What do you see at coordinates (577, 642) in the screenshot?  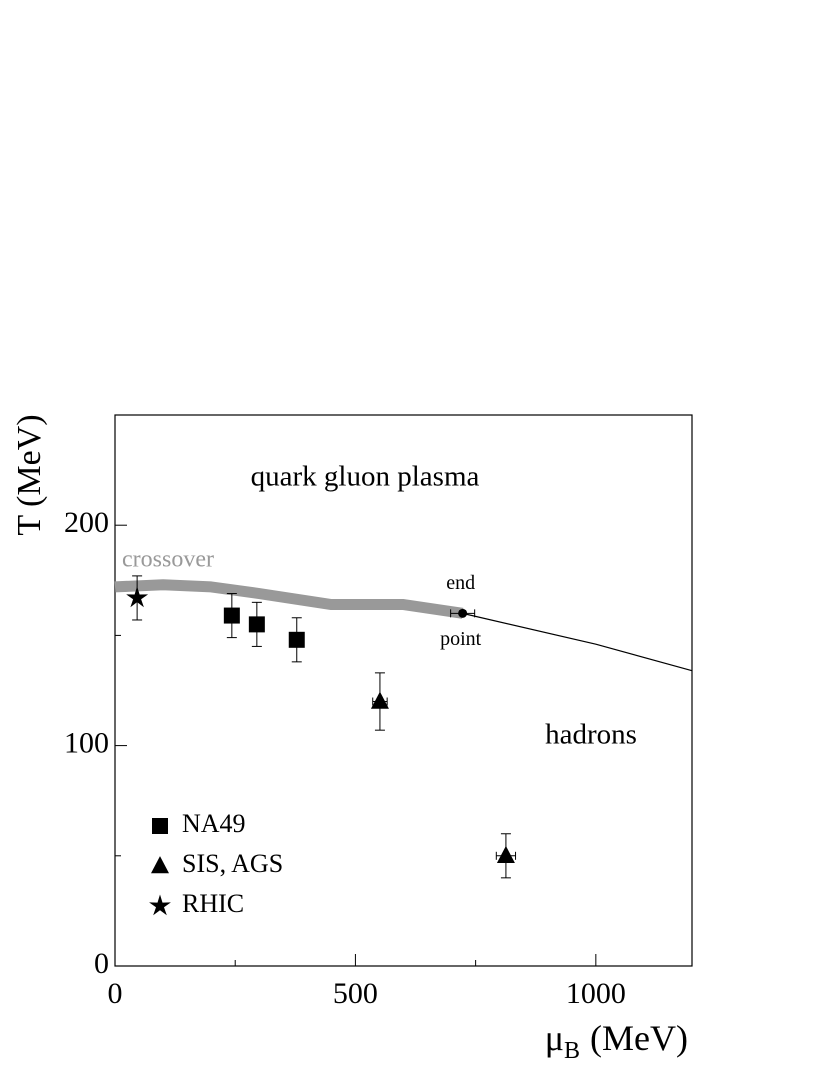 I see `transition-line` at bounding box center [577, 642].